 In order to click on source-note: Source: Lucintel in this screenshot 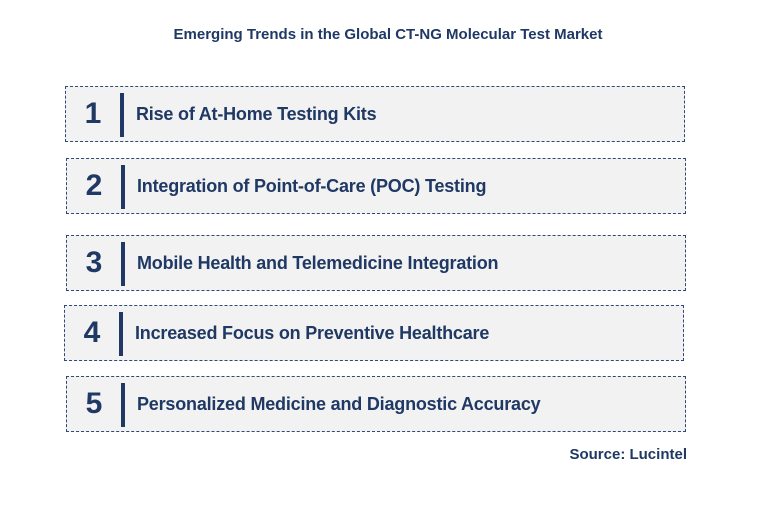, I will do `click(628, 454)`.